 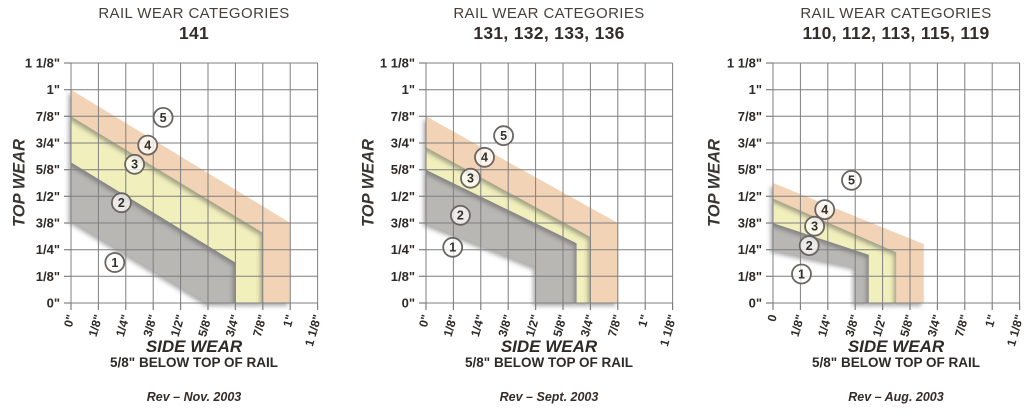 I want to click on chart-subtitle: 110, 112, 113, 115, 119, so click(x=896, y=33).